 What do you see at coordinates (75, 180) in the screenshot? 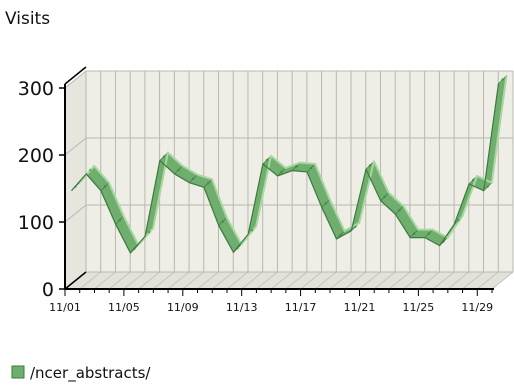
I see `side-wall` at bounding box center [75, 180].